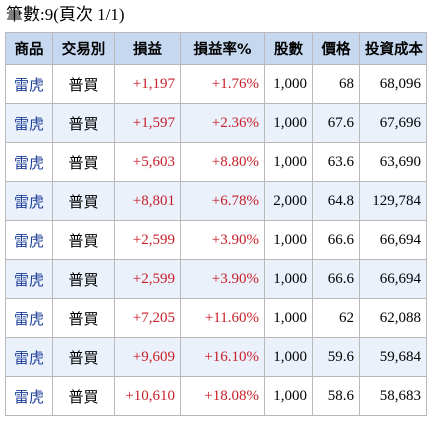 The height and width of the screenshot is (425, 428). Describe the element at coordinates (393, 162) in the screenshot. I see `investment-cost-cell: 63,690` at that location.